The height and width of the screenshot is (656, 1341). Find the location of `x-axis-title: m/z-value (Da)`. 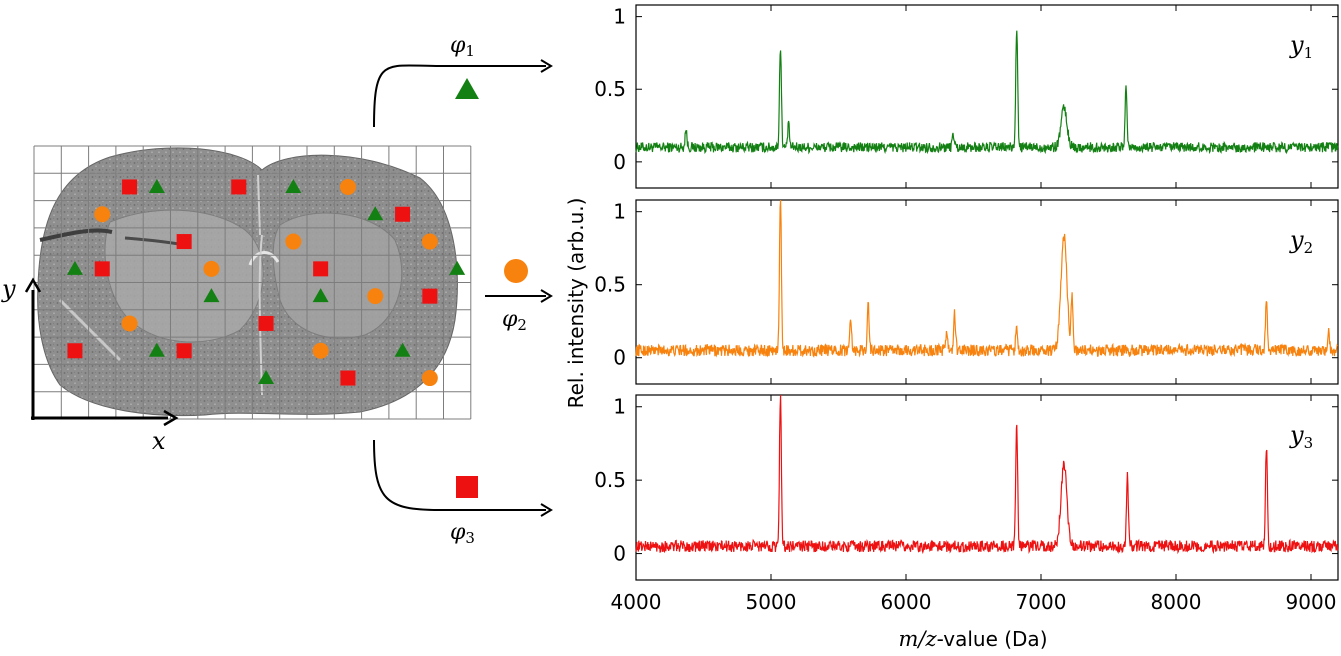

x-axis-title: m/z-value (Da) is located at coordinates (973, 639).